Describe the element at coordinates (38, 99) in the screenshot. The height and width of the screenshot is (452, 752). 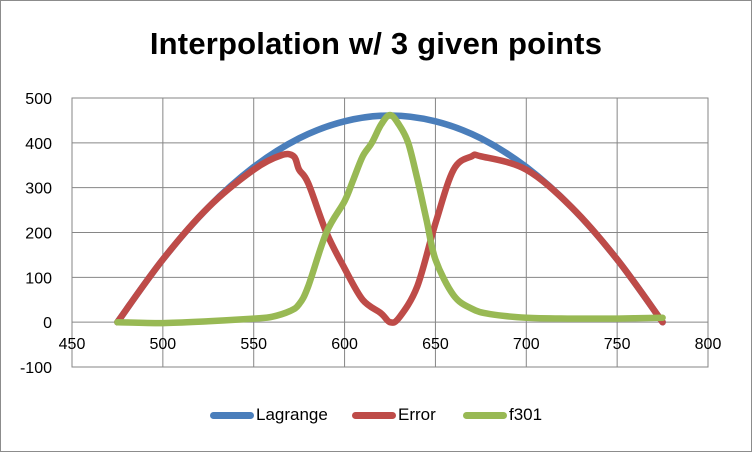
I see `y-tick-label: 500` at that location.